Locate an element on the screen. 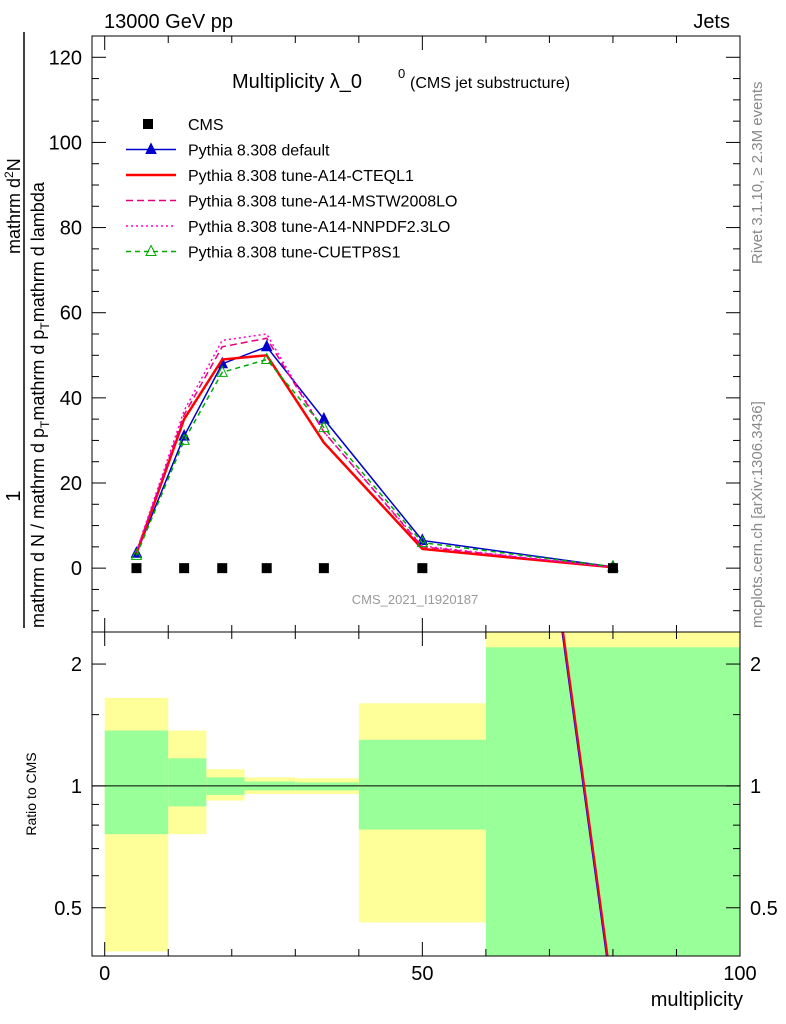  rivet-label: Rivet 3.1.10, ≥ 2.3M events is located at coordinates (757, 173).